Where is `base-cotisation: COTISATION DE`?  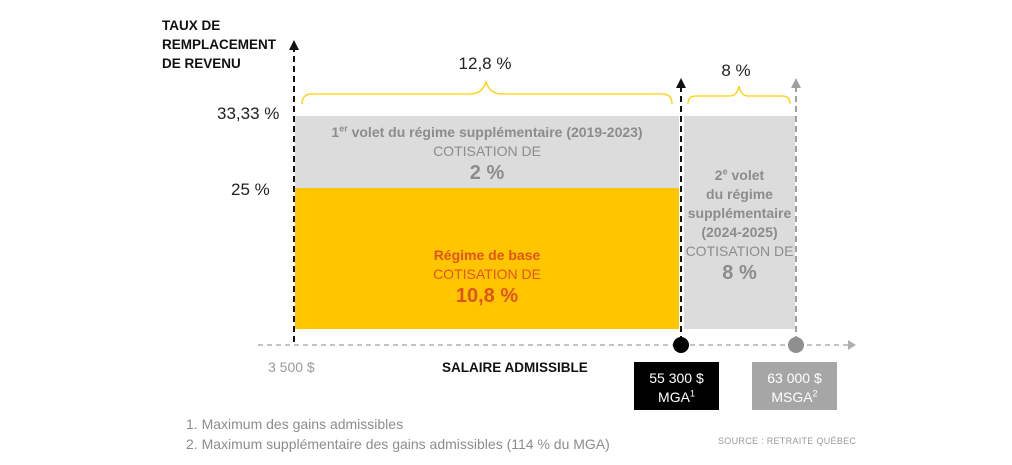 base-cotisation: COTISATION DE is located at coordinates (487, 274).